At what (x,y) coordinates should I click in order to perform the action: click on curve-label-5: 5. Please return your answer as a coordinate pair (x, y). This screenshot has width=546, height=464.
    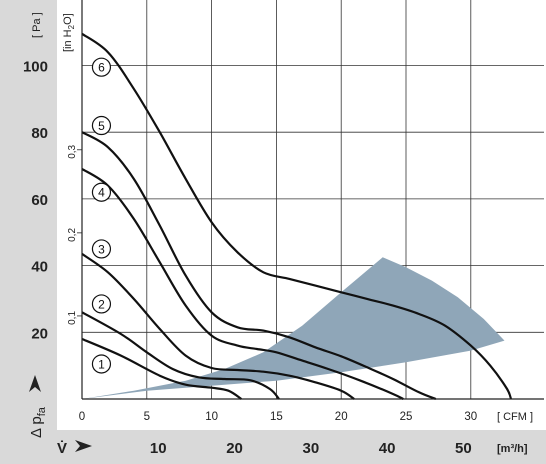
    Looking at the image, I should click on (101, 125).